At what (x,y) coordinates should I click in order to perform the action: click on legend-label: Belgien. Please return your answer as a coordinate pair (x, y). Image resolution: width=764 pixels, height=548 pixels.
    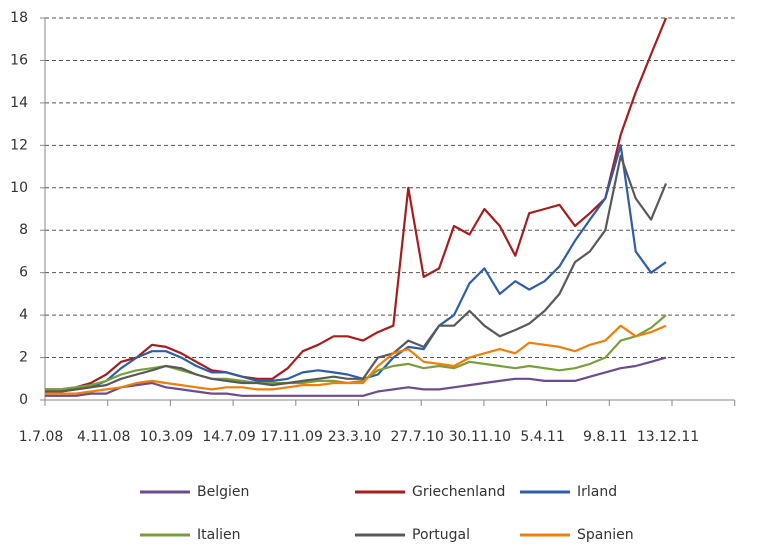
    Looking at the image, I should click on (223, 492).